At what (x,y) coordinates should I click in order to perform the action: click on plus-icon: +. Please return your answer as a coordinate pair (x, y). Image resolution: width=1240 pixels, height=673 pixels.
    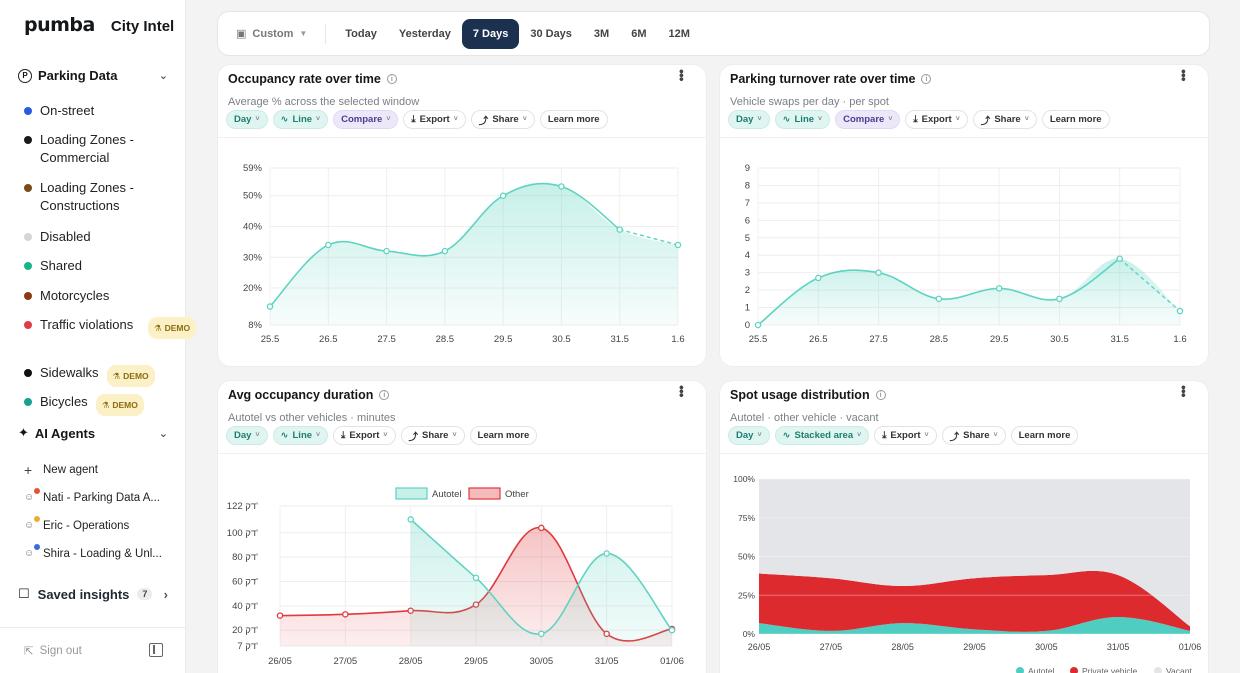
    Looking at the image, I should click on (28, 470).